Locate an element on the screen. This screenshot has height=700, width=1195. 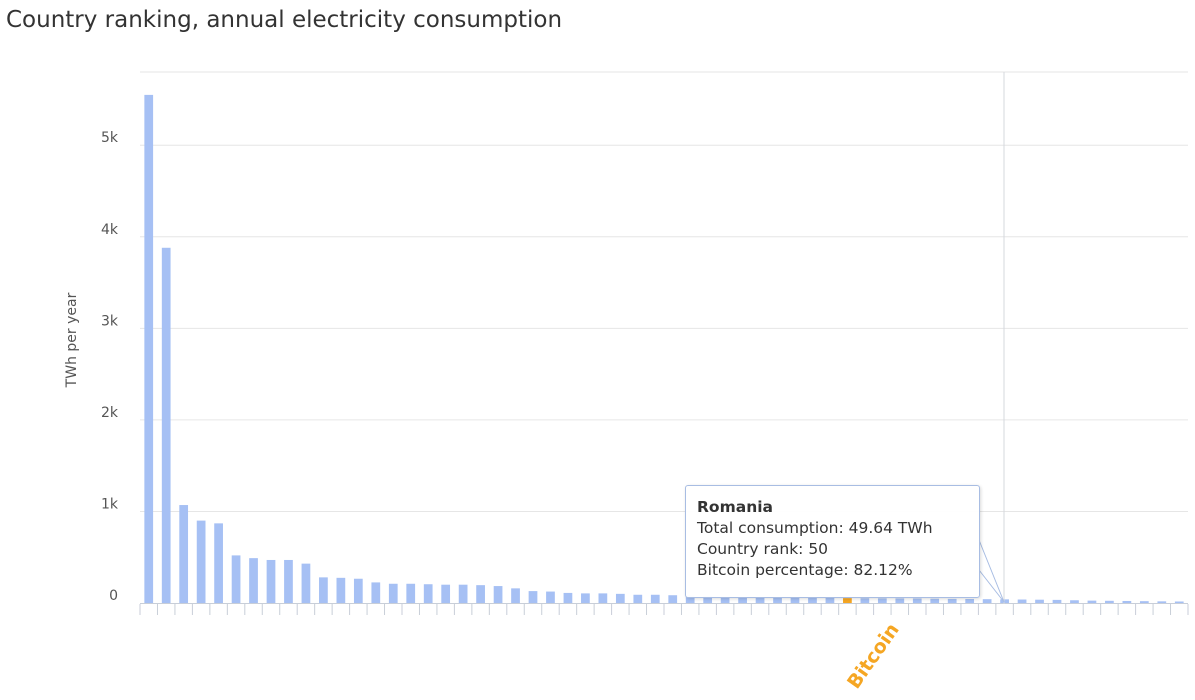
tooltip-bitcoin-percentage: Bitcoin percentage: 82.12% is located at coordinates (805, 570).